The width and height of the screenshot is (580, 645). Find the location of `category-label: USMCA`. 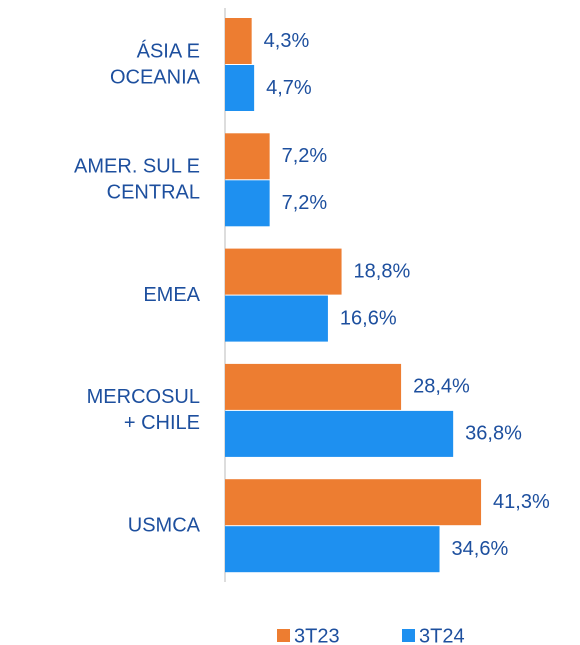

category-label: USMCA is located at coordinates (164, 525).